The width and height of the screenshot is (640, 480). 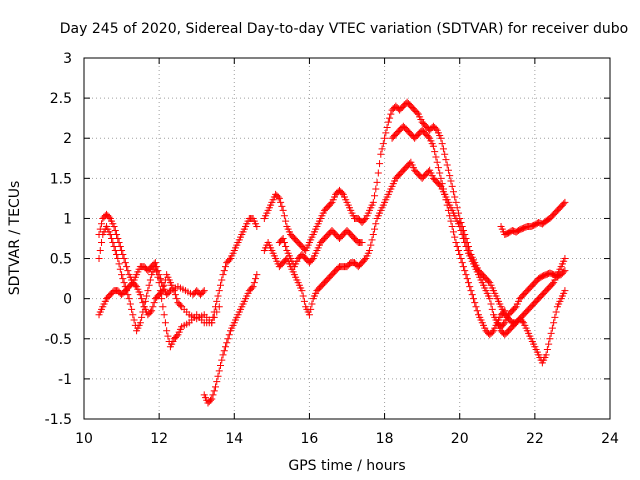 What do you see at coordinates (385, 439) in the screenshot?
I see `x-tick-label: 18` at bounding box center [385, 439].